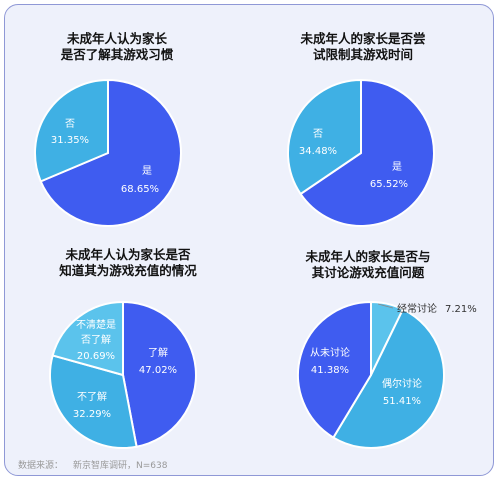  Describe the element at coordinates (417, 308) in the screenshot. I see `chart-4-slice-often-label: 经常讨论` at that location.